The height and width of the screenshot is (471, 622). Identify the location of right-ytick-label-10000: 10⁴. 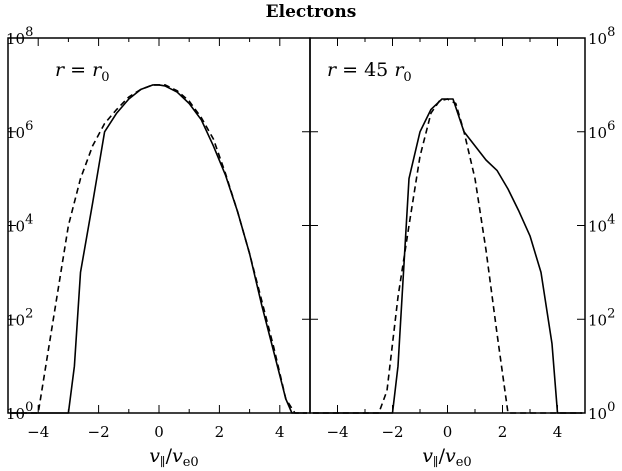
(601, 224).